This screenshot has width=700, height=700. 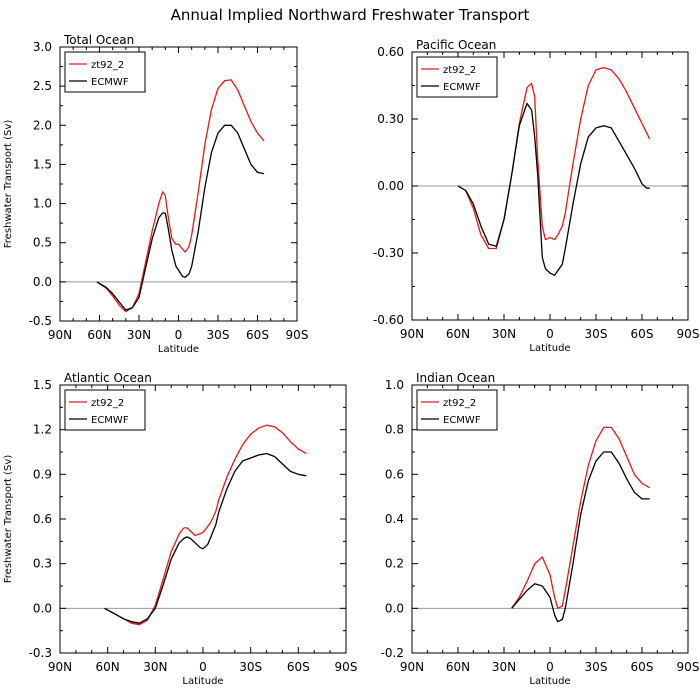 I want to click on y-tick-label: 3.0, so click(x=42, y=47).